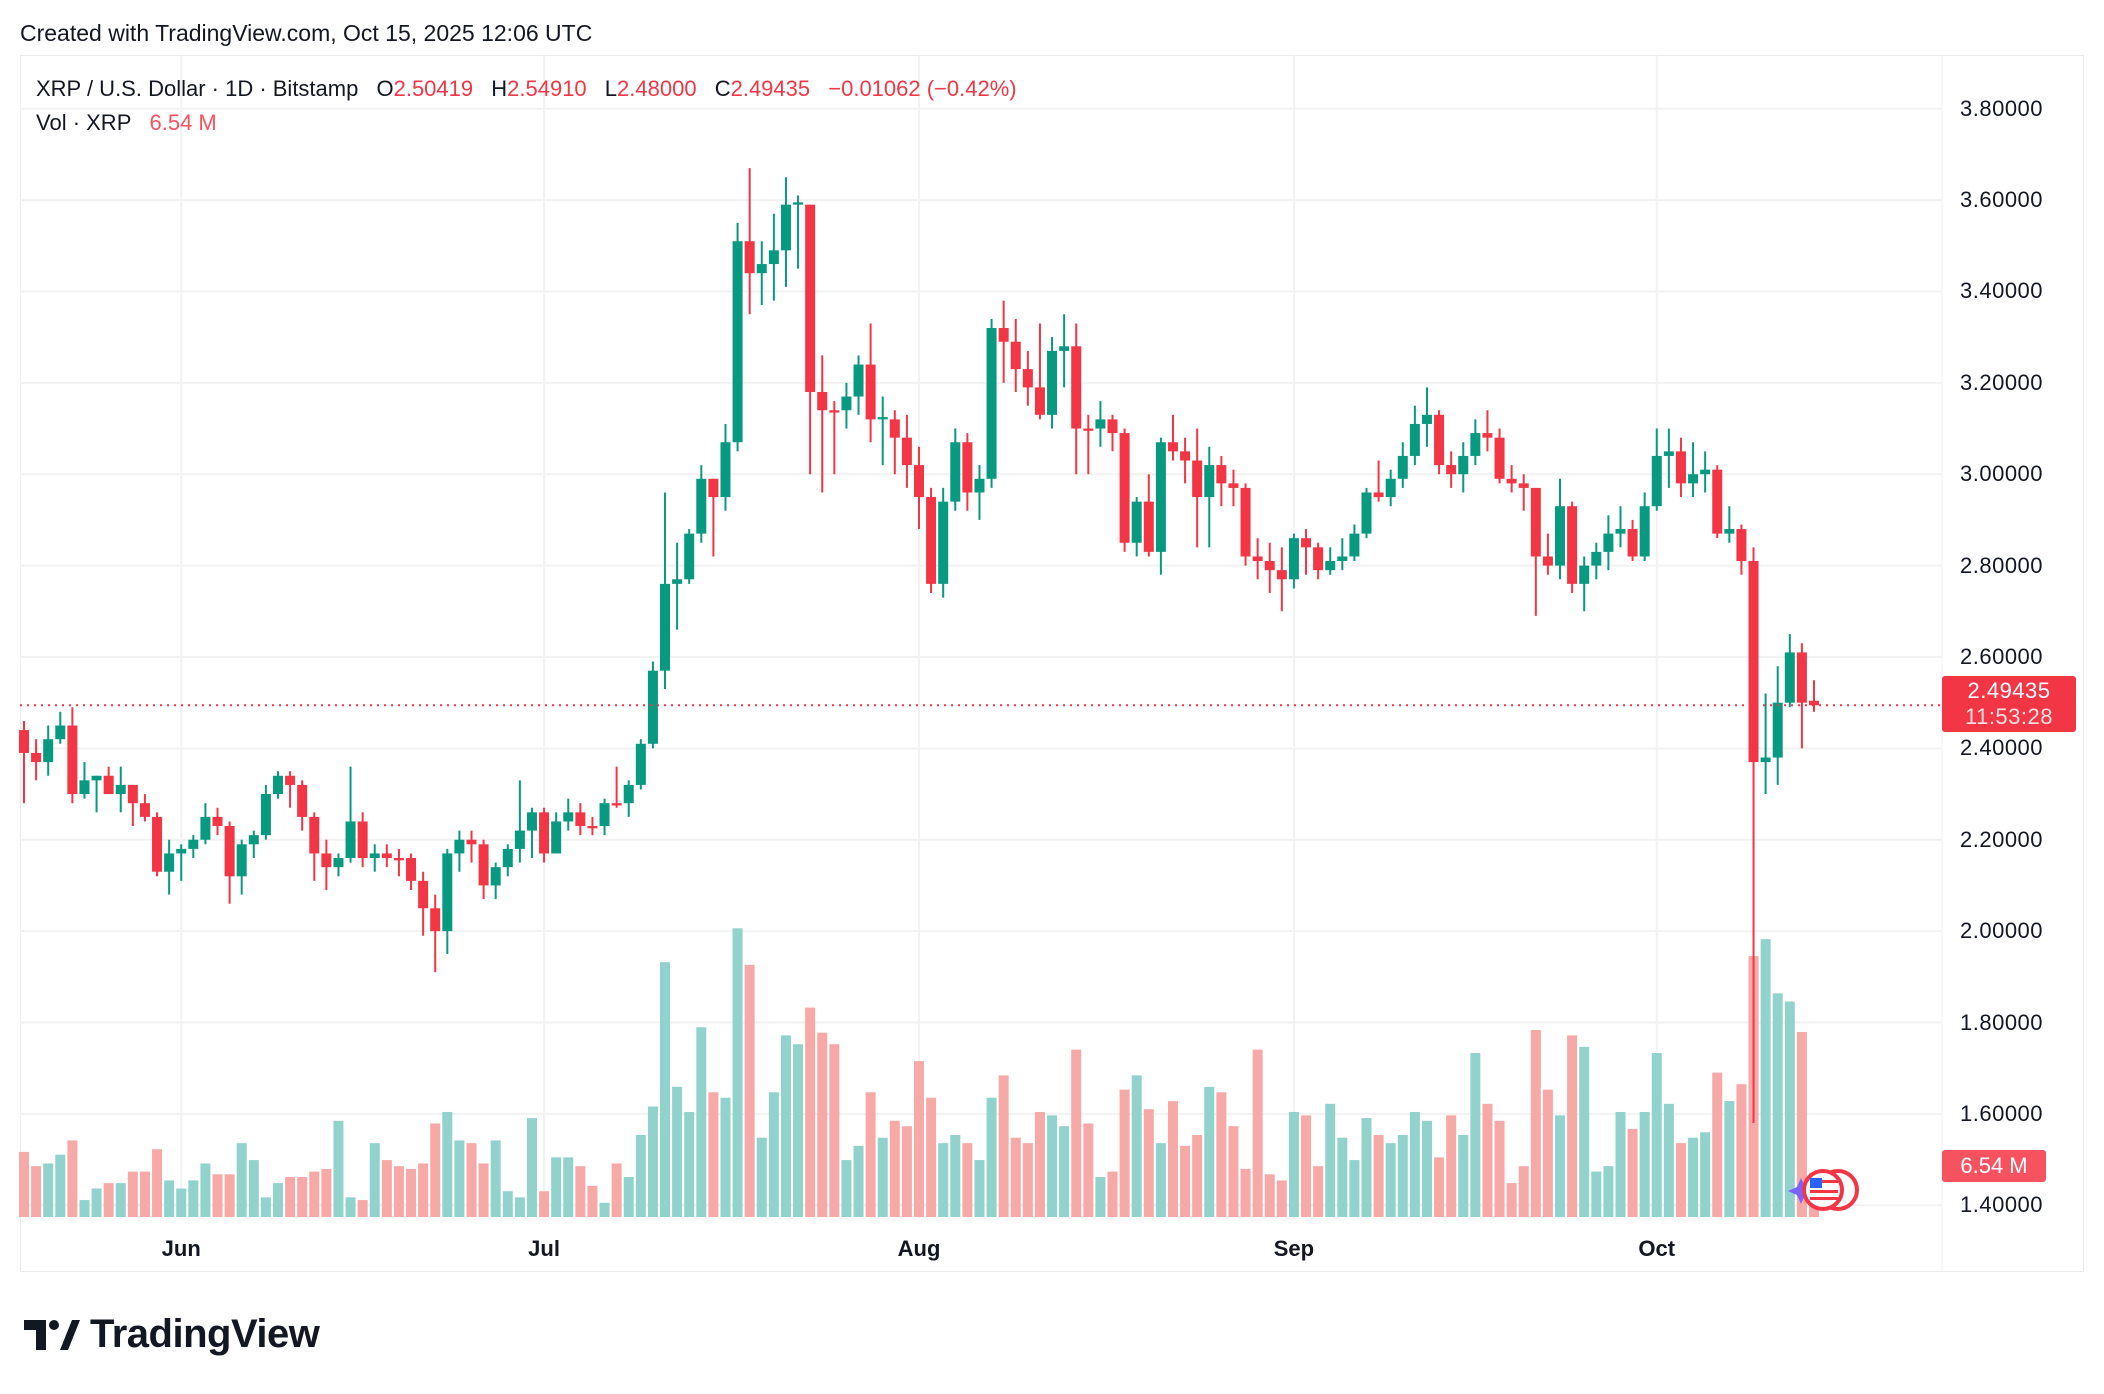  Describe the element at coordinates (1823, 1190) in the screenshot. I see `event-icons` at that location.